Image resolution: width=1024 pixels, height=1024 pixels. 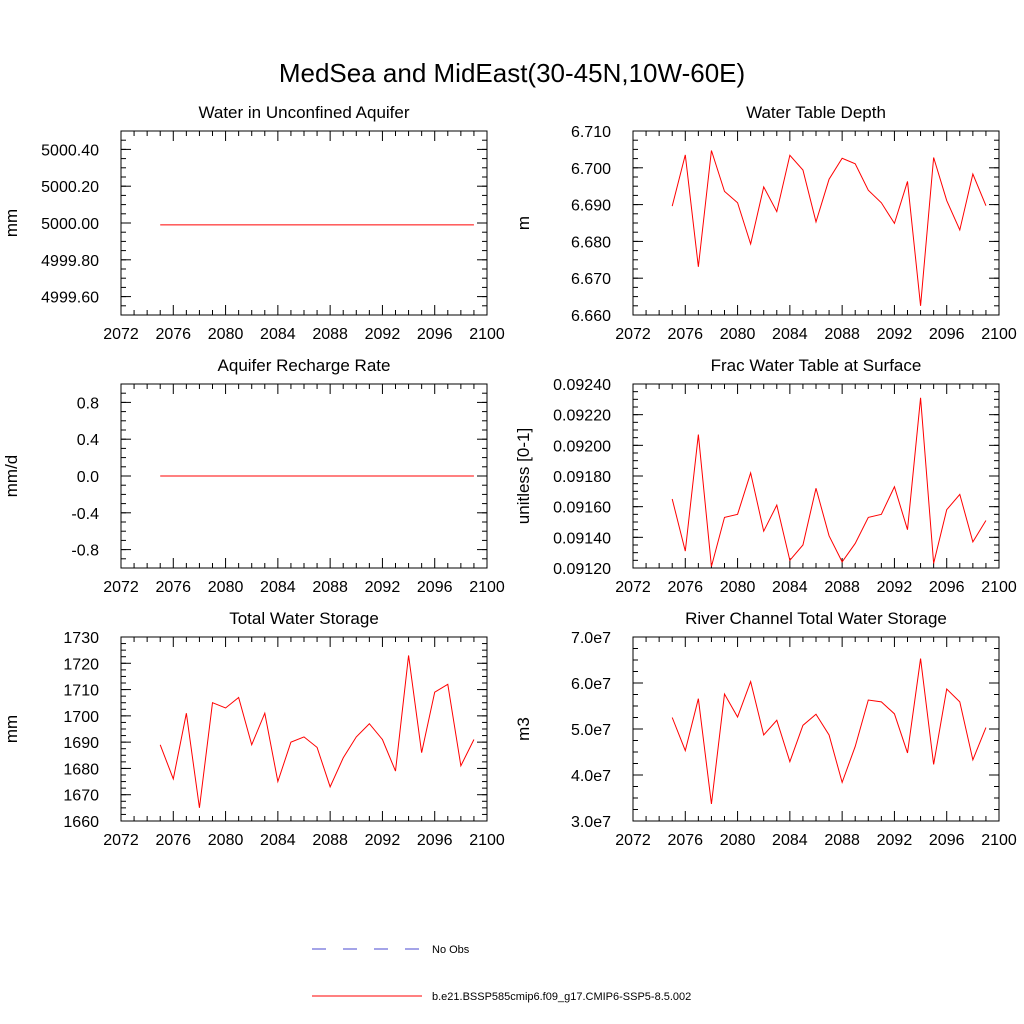 I want to click on panel-title: Aquifer Recharge Rate, so click(x=304, y=365).